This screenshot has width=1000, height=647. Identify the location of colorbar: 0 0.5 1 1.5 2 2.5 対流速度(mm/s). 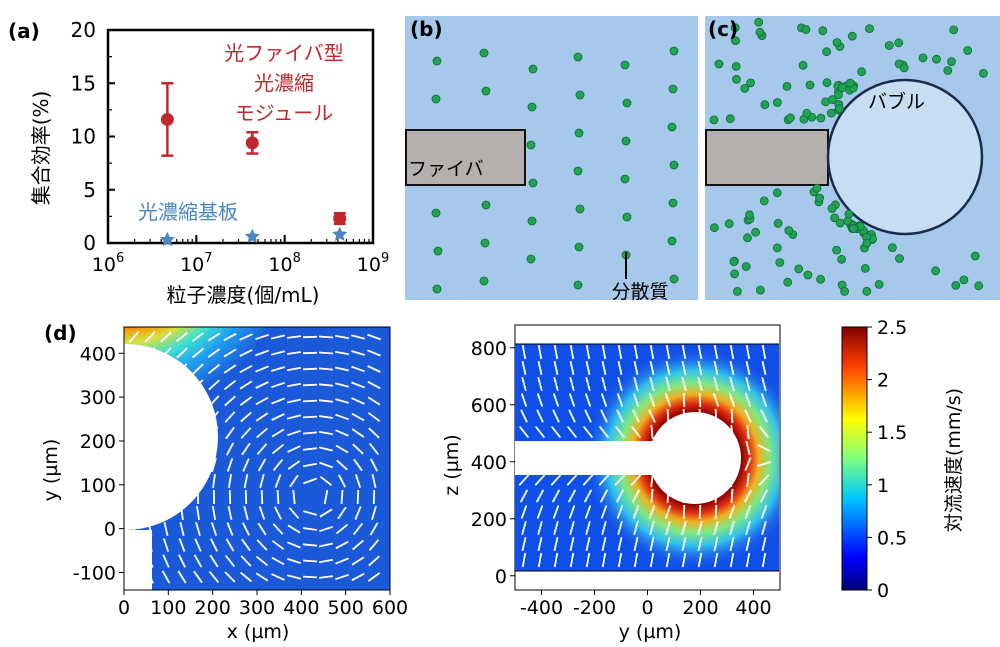
(903, 459).